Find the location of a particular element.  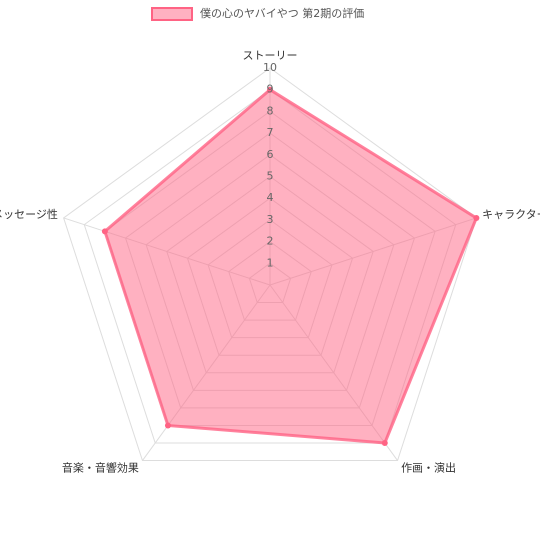

r-tick-label: 7 is located at coordinates (270, 132).